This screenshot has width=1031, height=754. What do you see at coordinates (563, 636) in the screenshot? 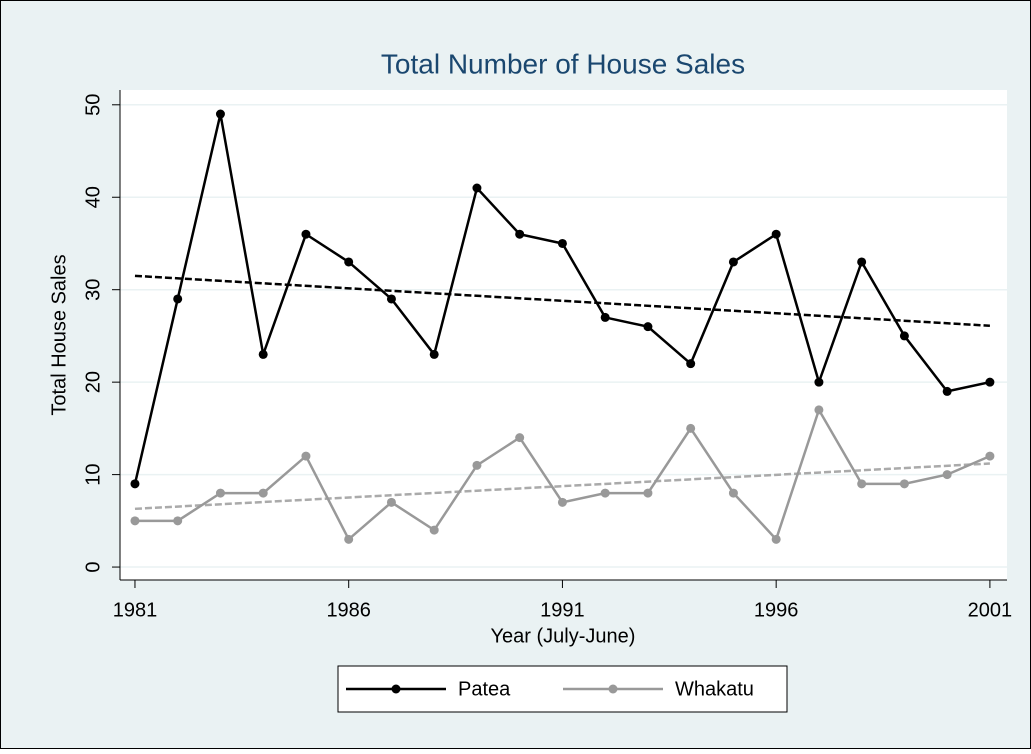
I see `x-axis-label: Year (July-June)` at bounding box center [563, 636].